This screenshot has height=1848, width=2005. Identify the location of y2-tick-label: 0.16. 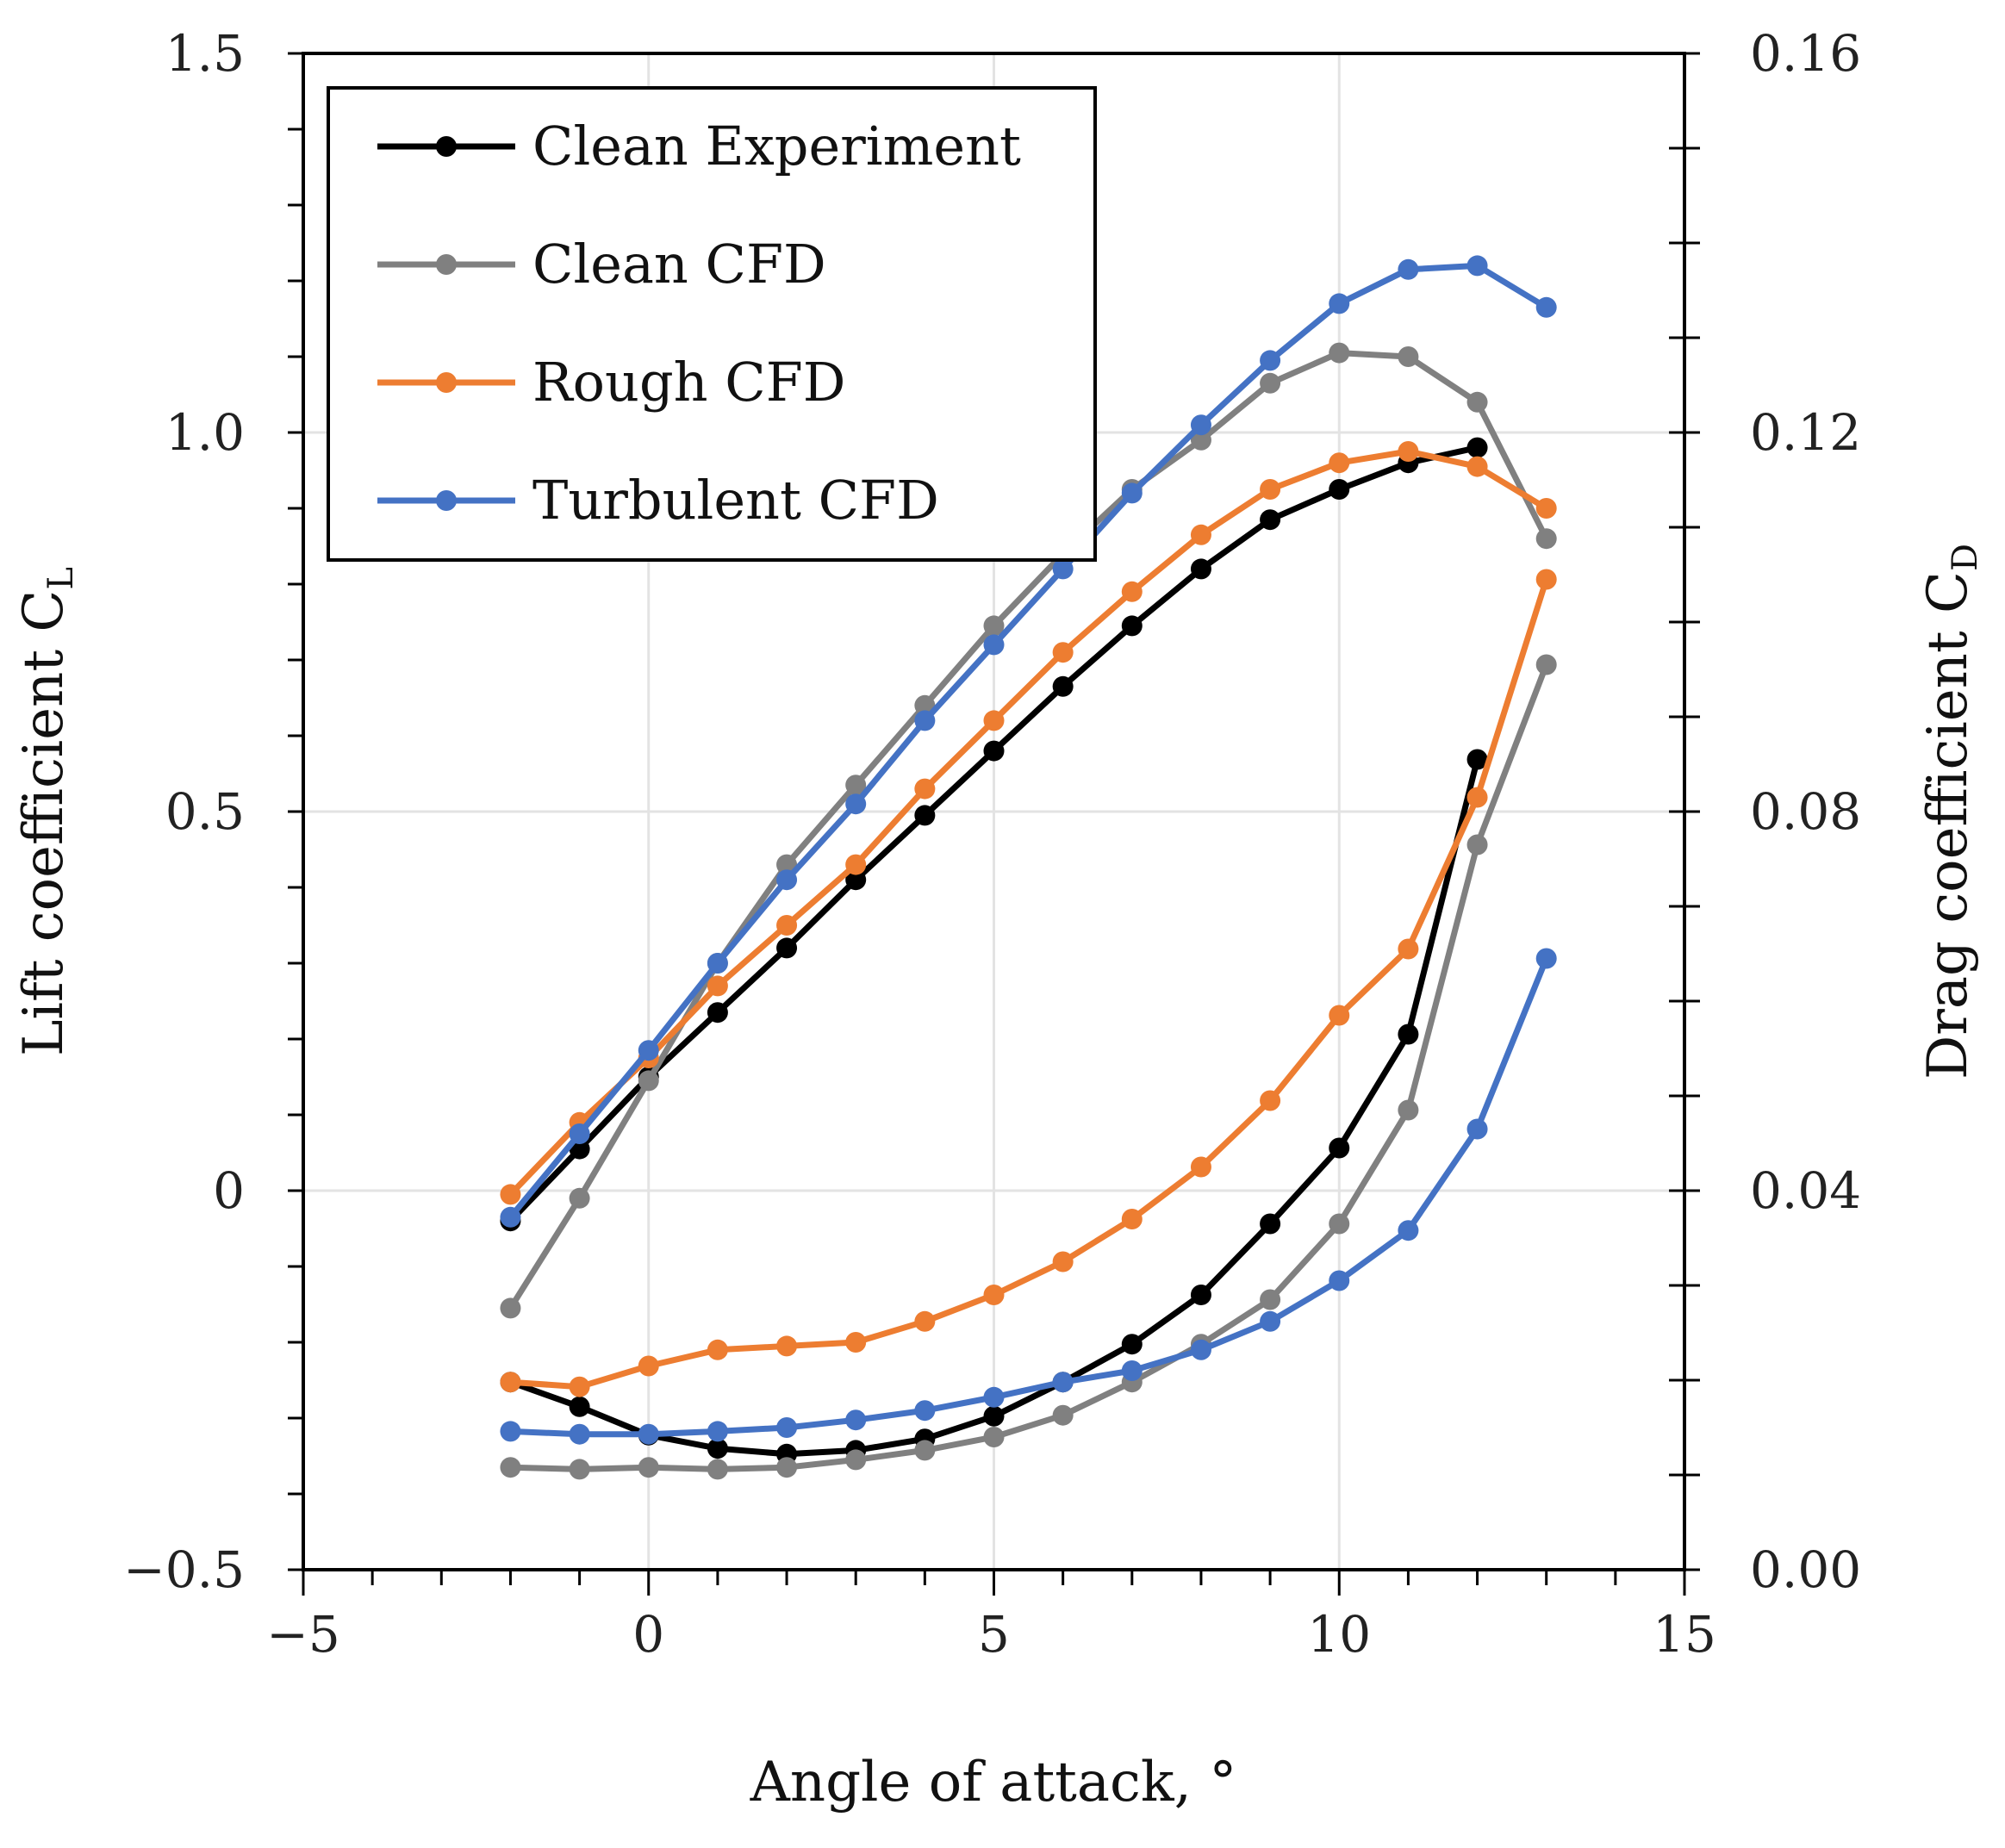
(1805, 54).